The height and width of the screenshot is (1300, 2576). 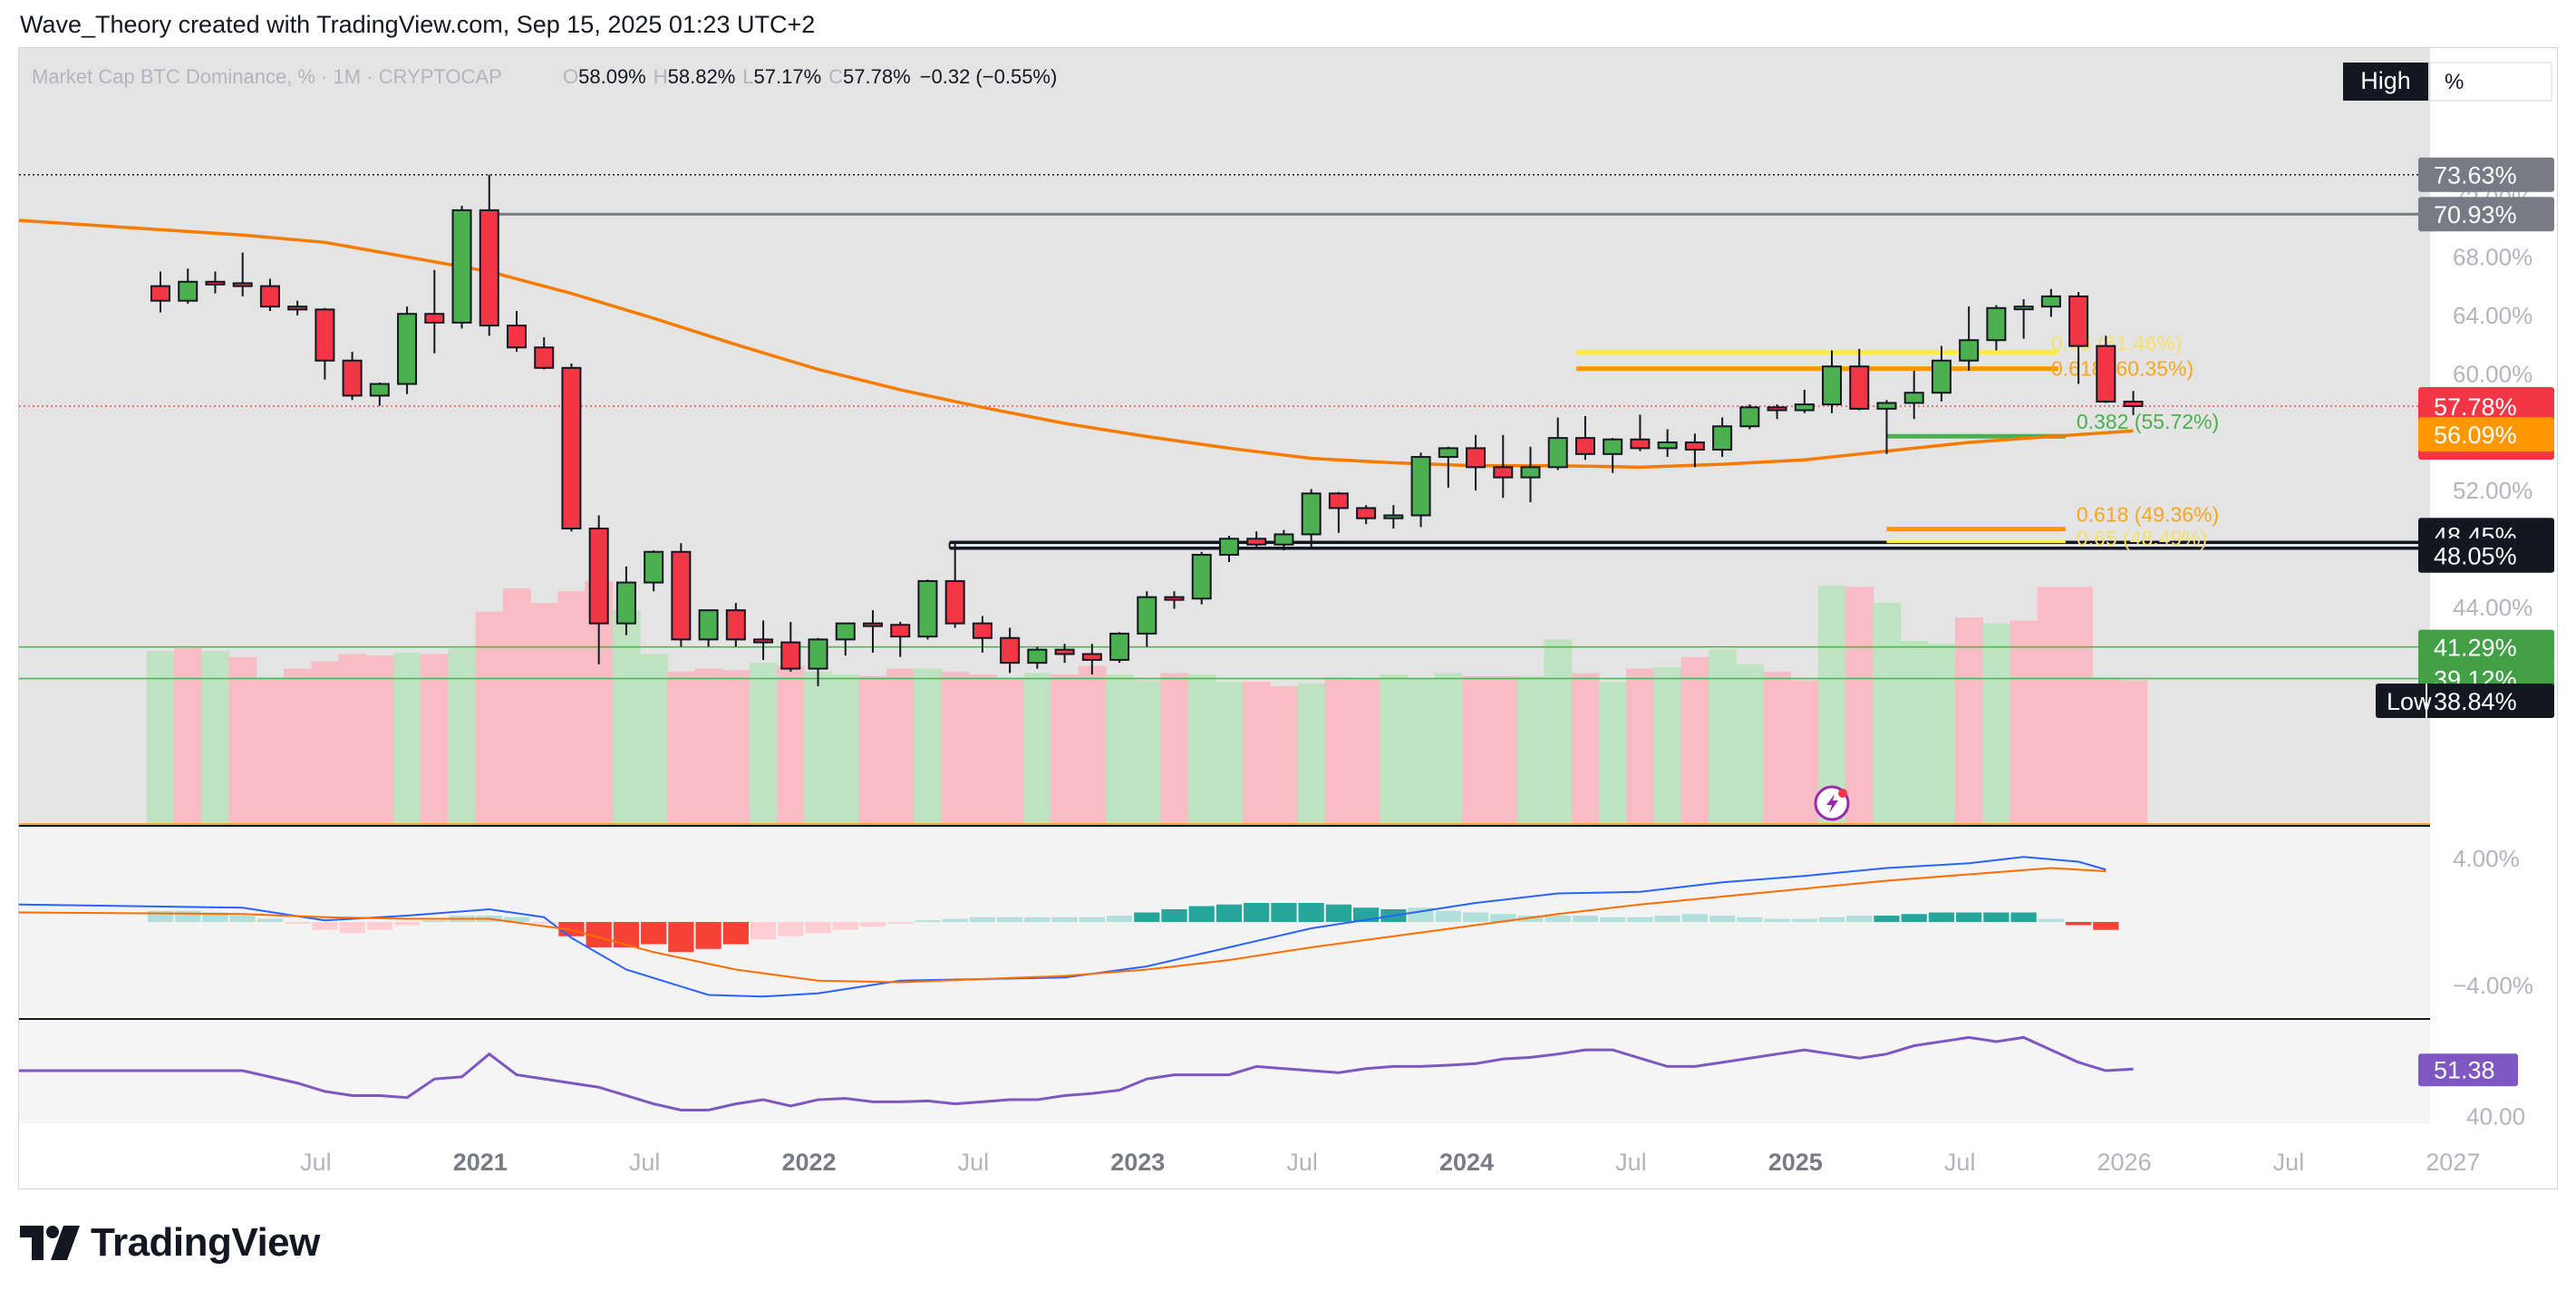 I want to click on axis-badge-ma: 56.09%, so click(x=2486, y=434).